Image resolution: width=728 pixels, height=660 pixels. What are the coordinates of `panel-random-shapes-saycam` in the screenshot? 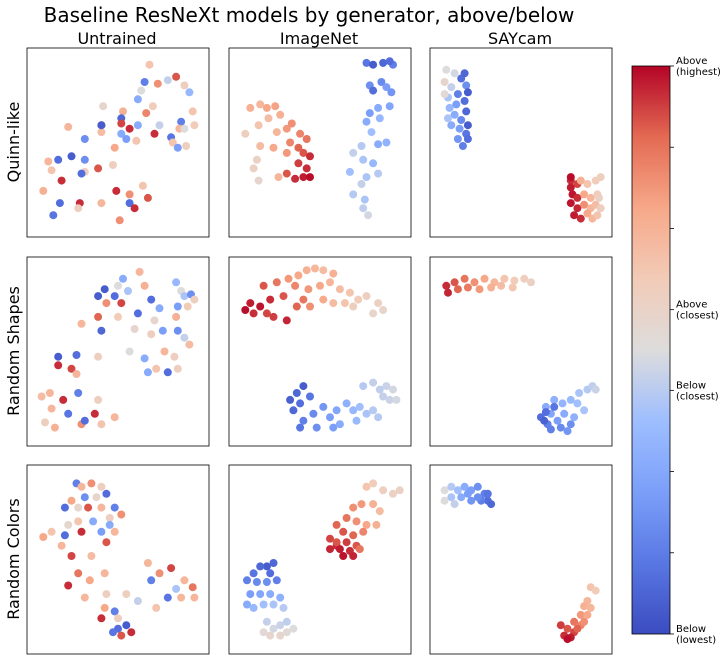 It's located at (521, 351).